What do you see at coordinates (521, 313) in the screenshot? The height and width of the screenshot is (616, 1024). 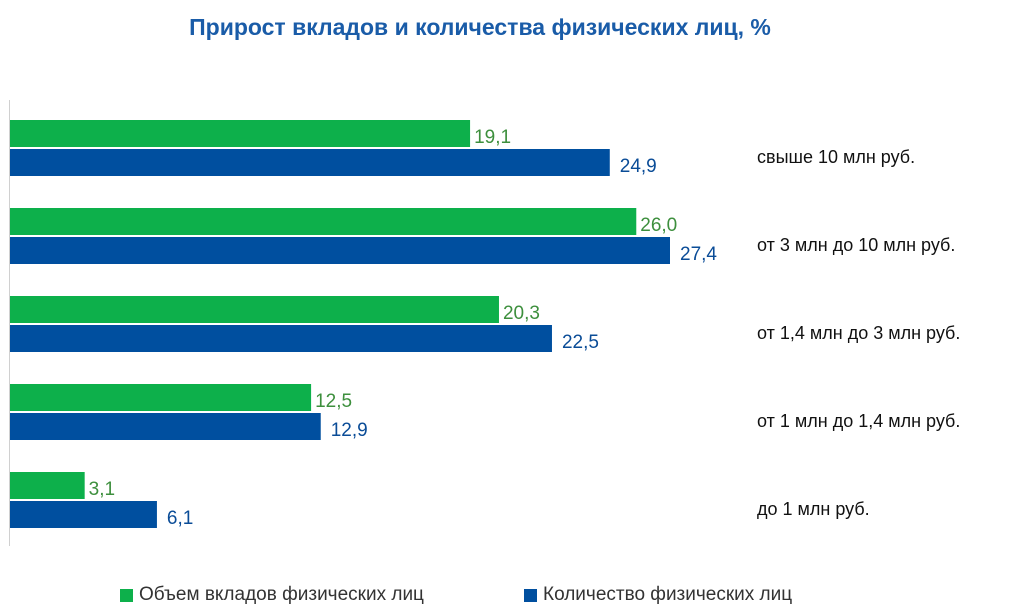 I see `data-label: 20,3` at bounding box center [521, 313].